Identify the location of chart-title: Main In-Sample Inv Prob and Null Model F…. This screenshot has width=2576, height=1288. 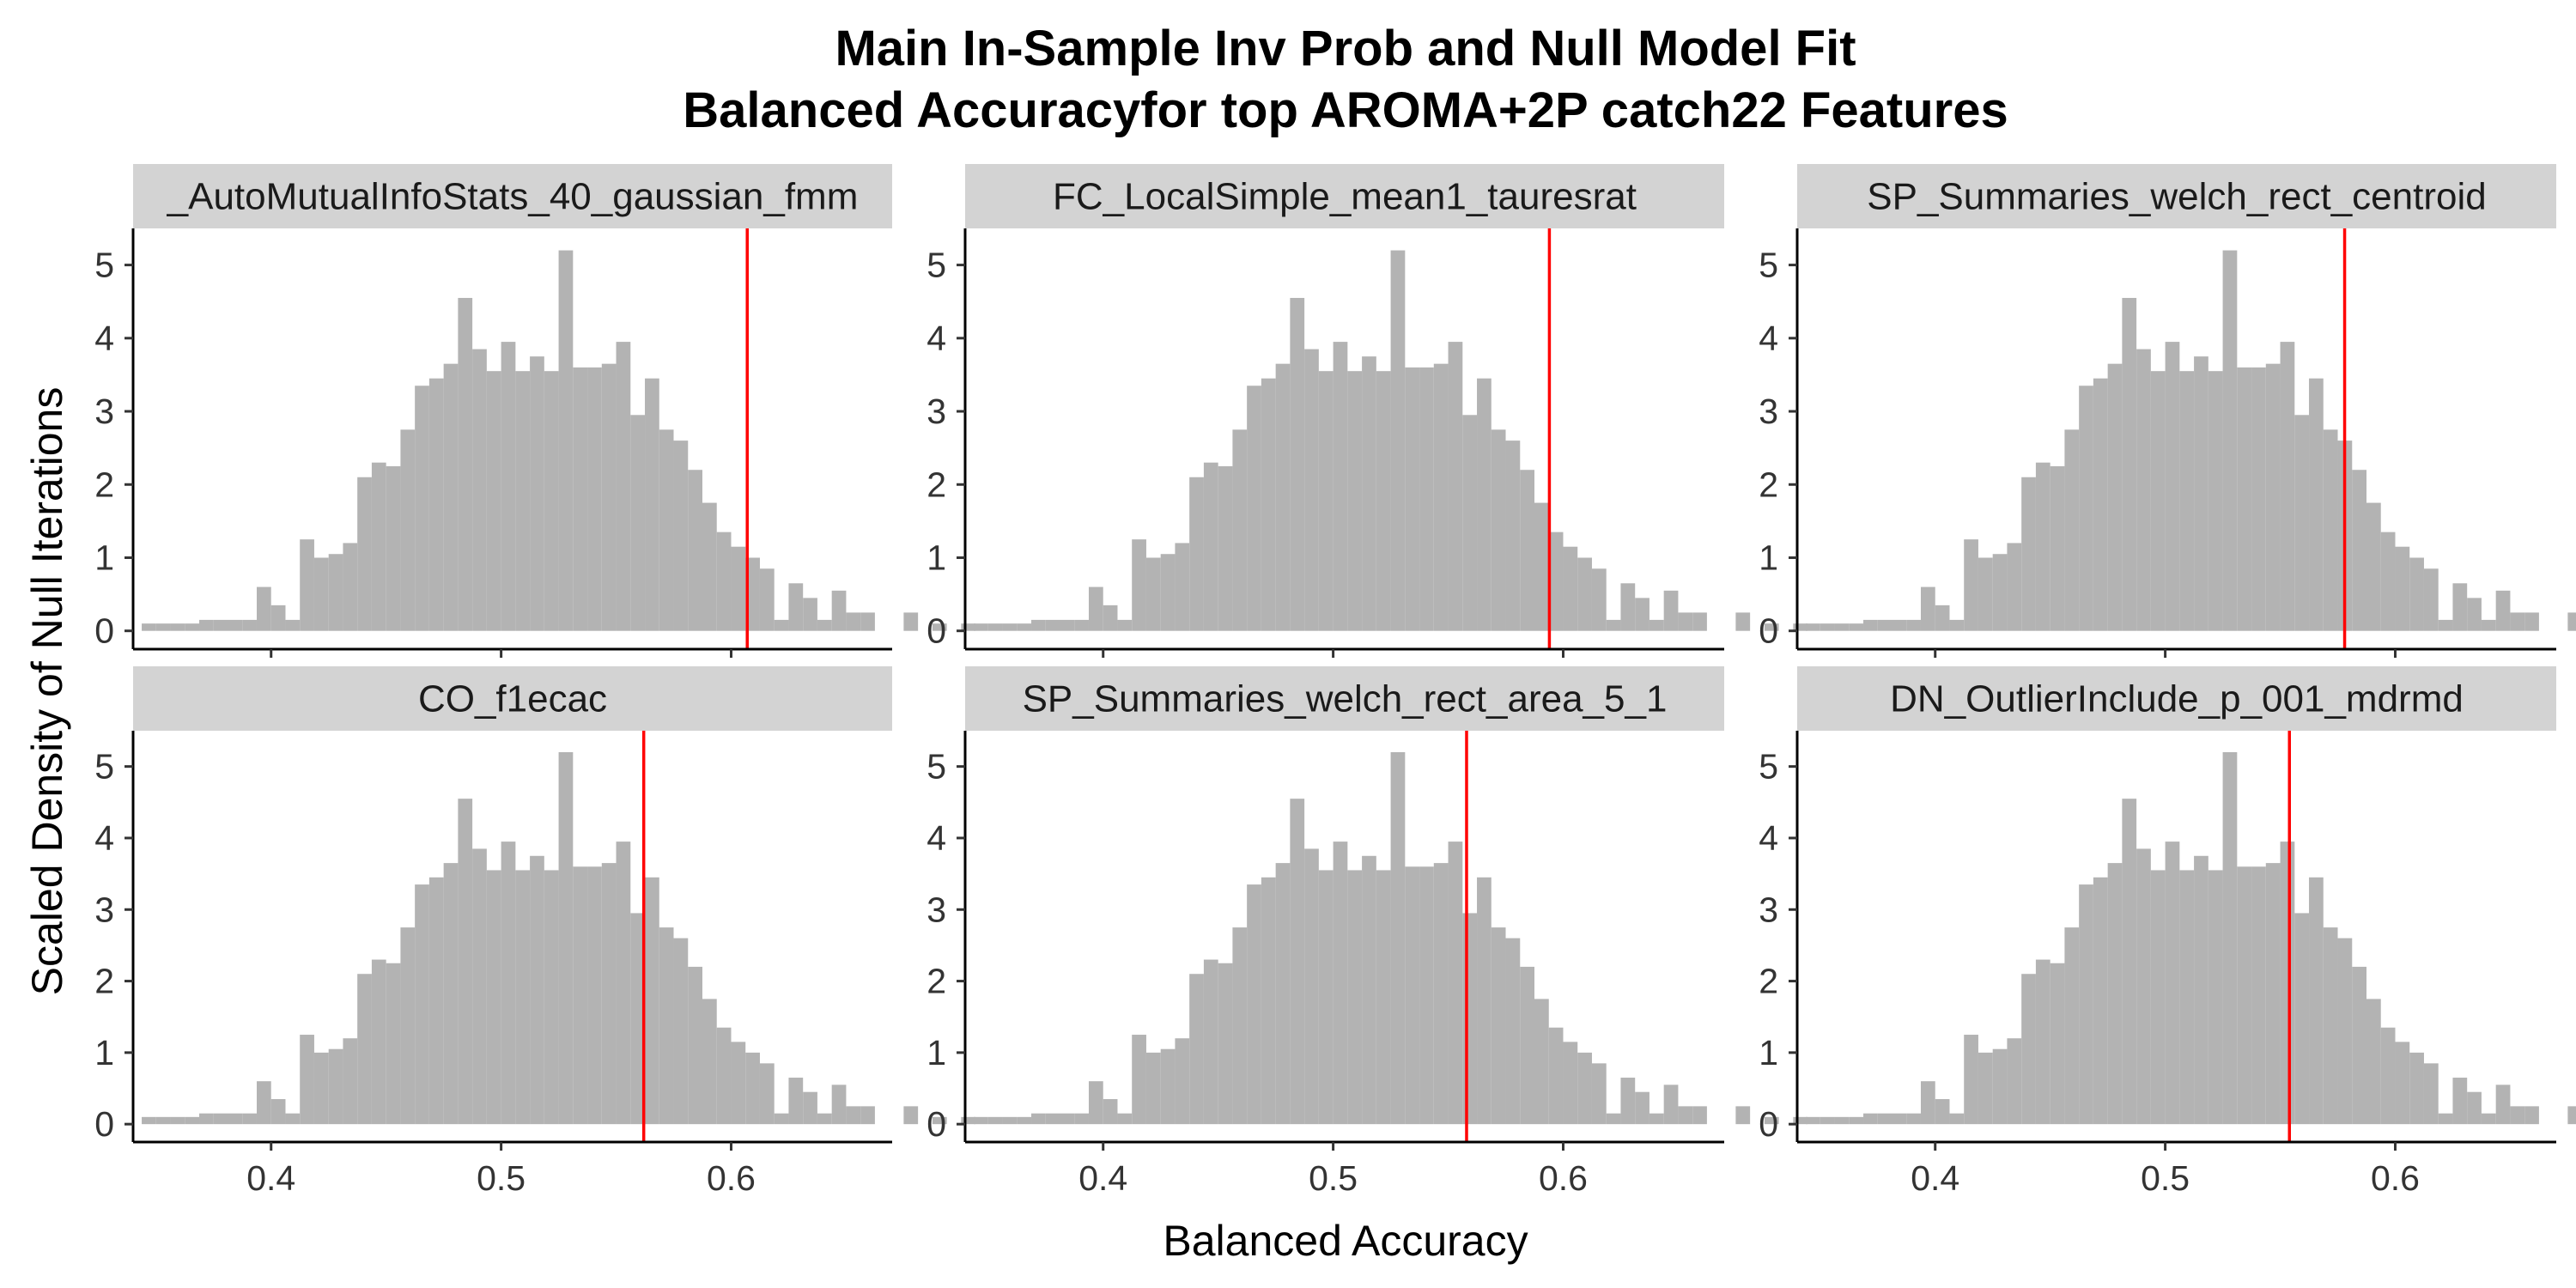
(1345, 48).